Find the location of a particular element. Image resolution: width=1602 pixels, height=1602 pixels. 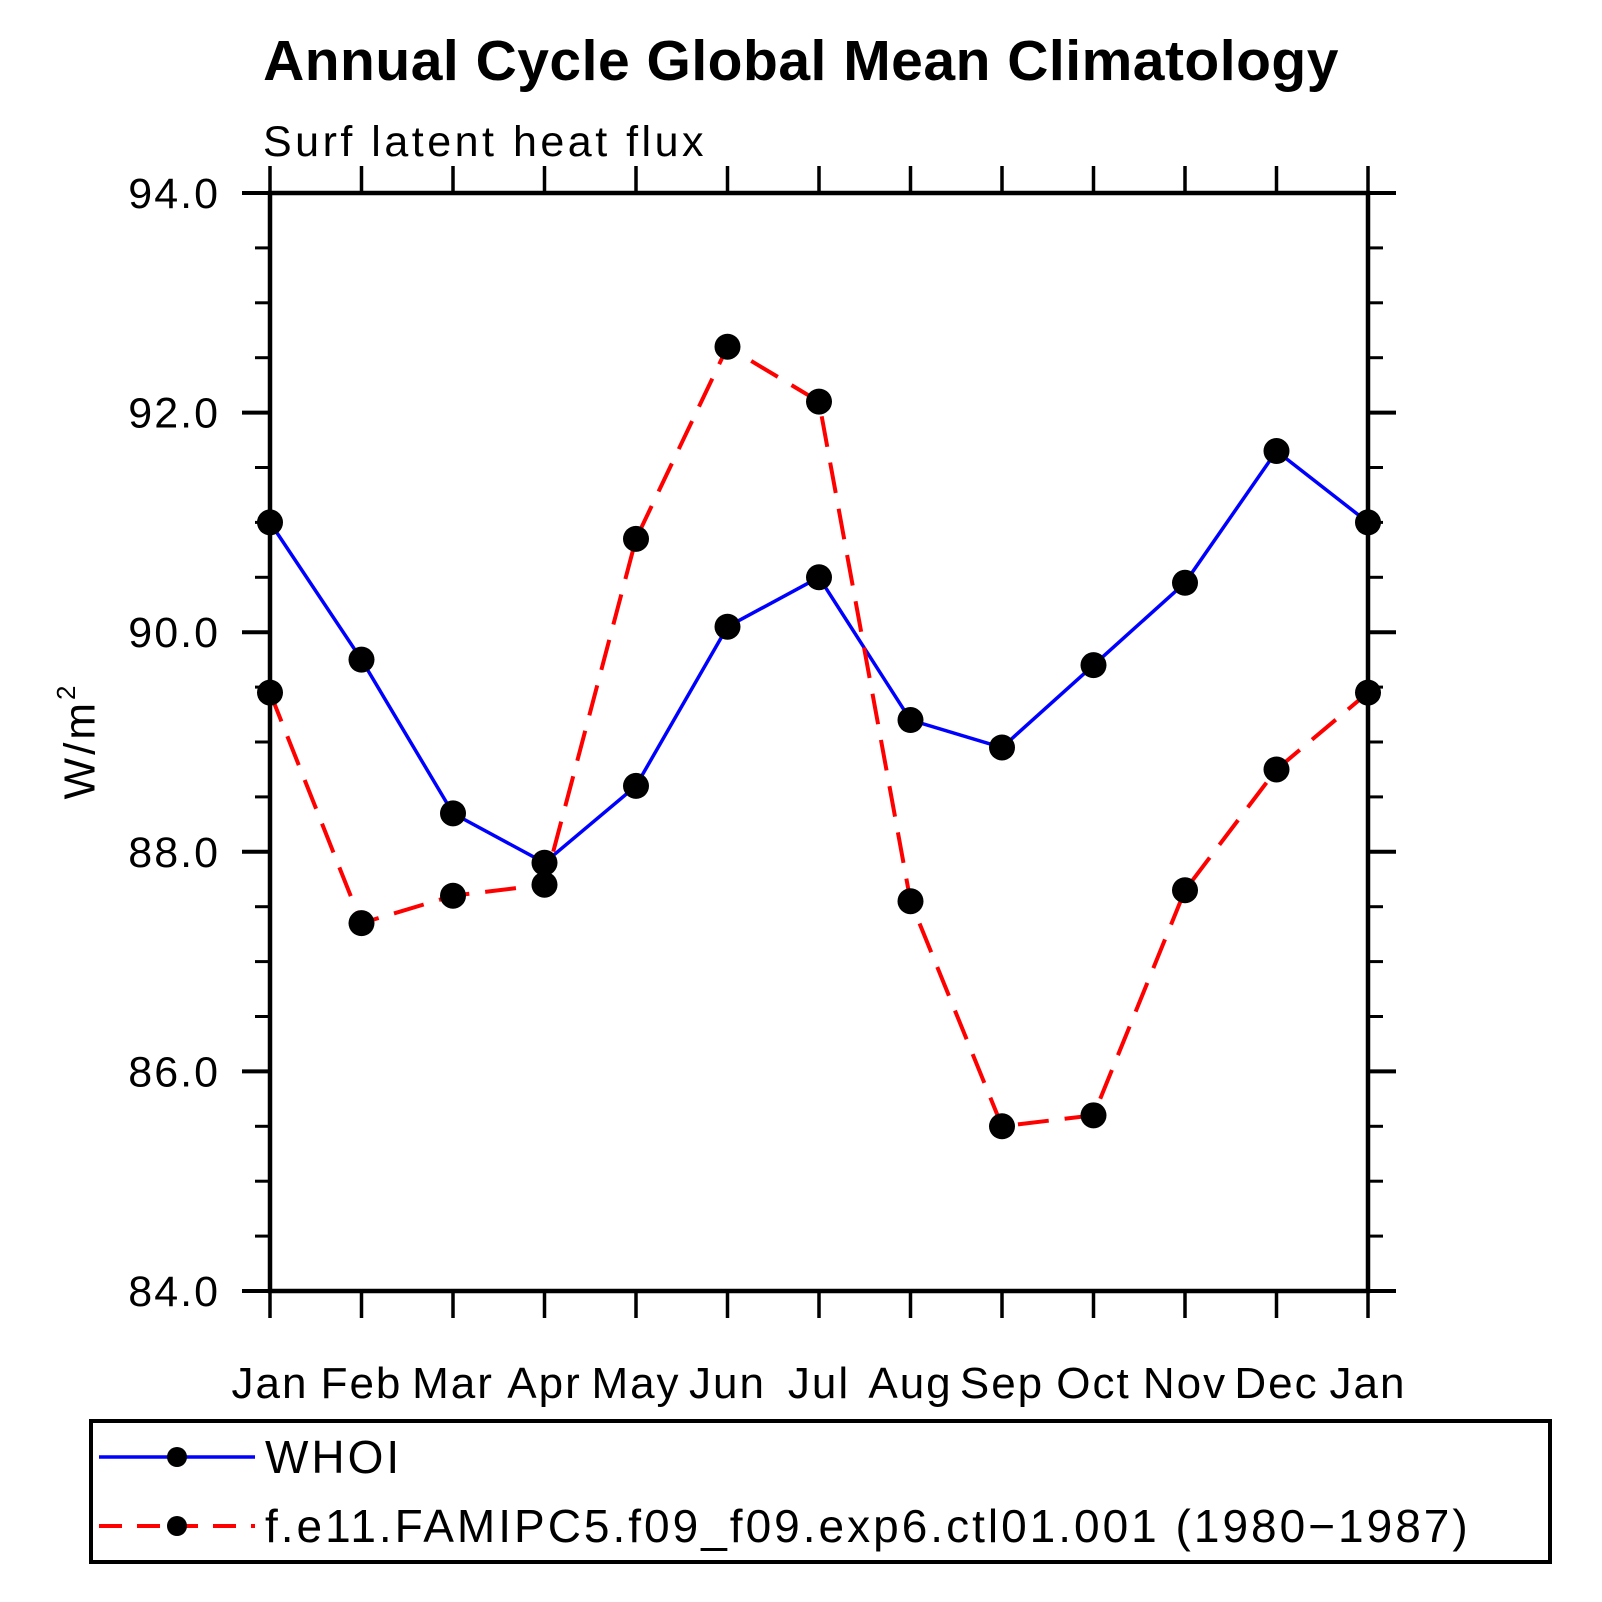

legend-line-sample-dashed-icon is located at coordinates (177, 1525).